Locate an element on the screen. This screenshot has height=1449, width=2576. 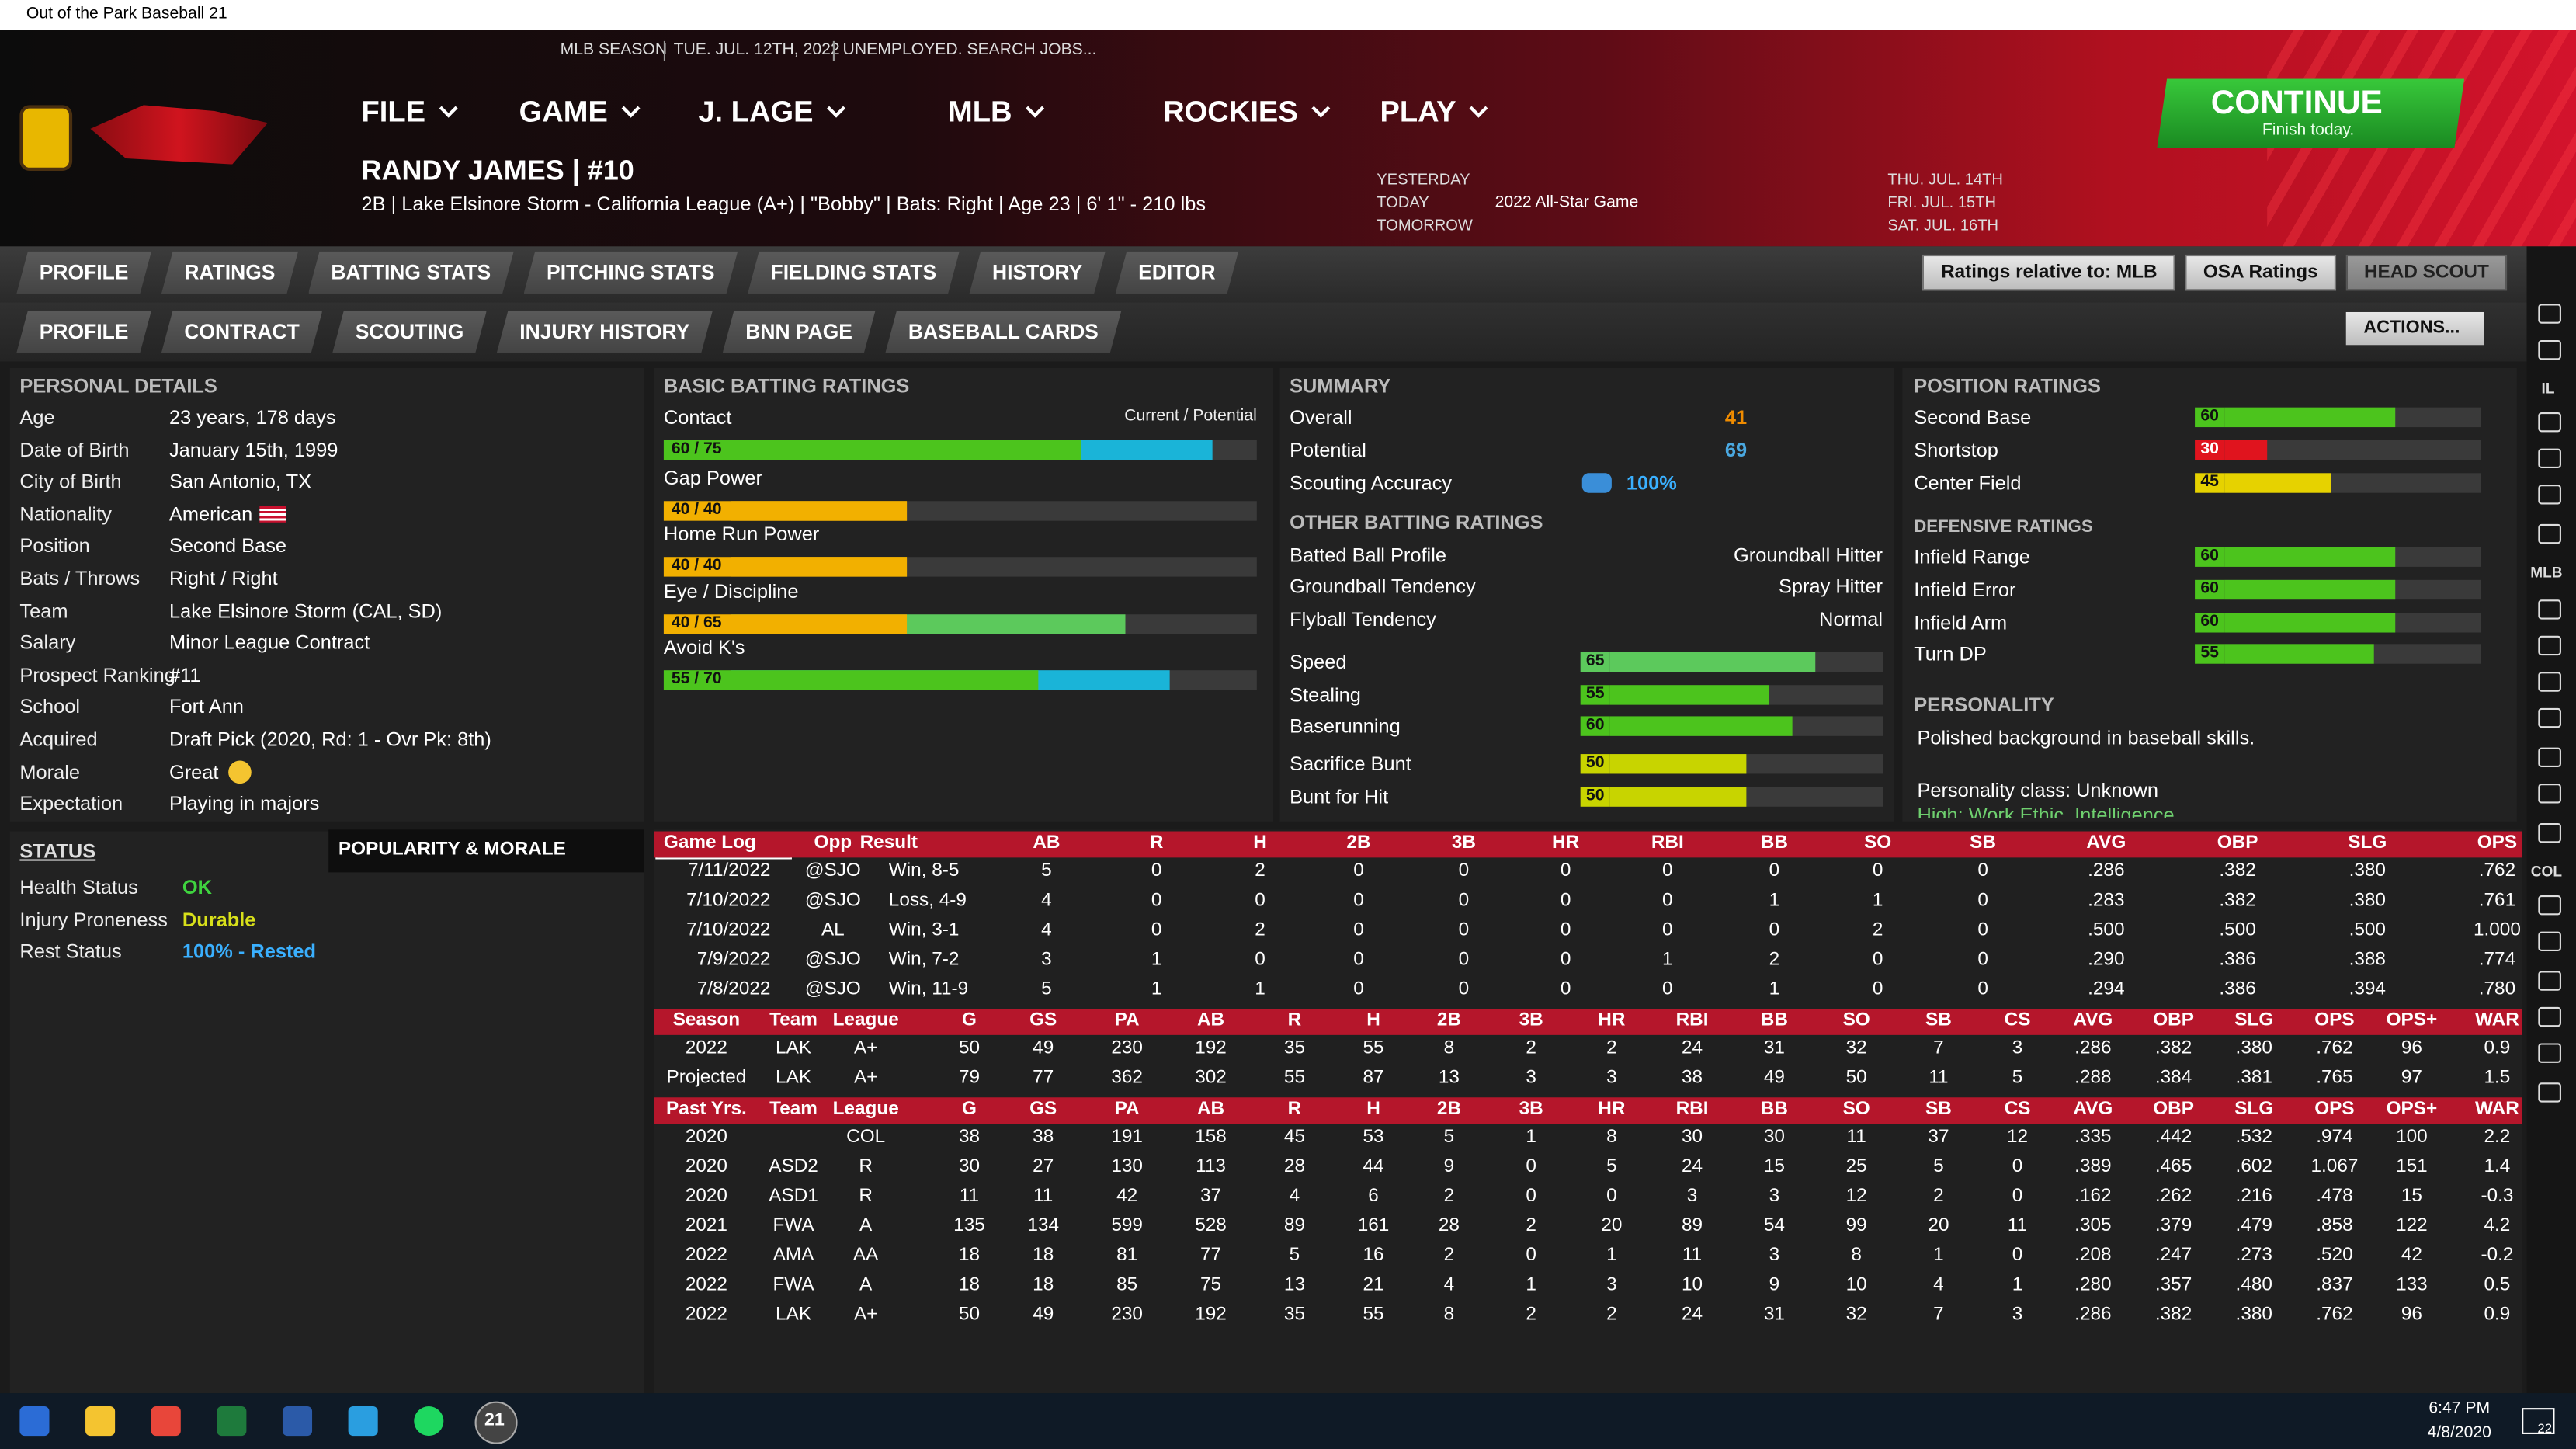
table-cell: 54 is located at coordinates (1774, 1226).